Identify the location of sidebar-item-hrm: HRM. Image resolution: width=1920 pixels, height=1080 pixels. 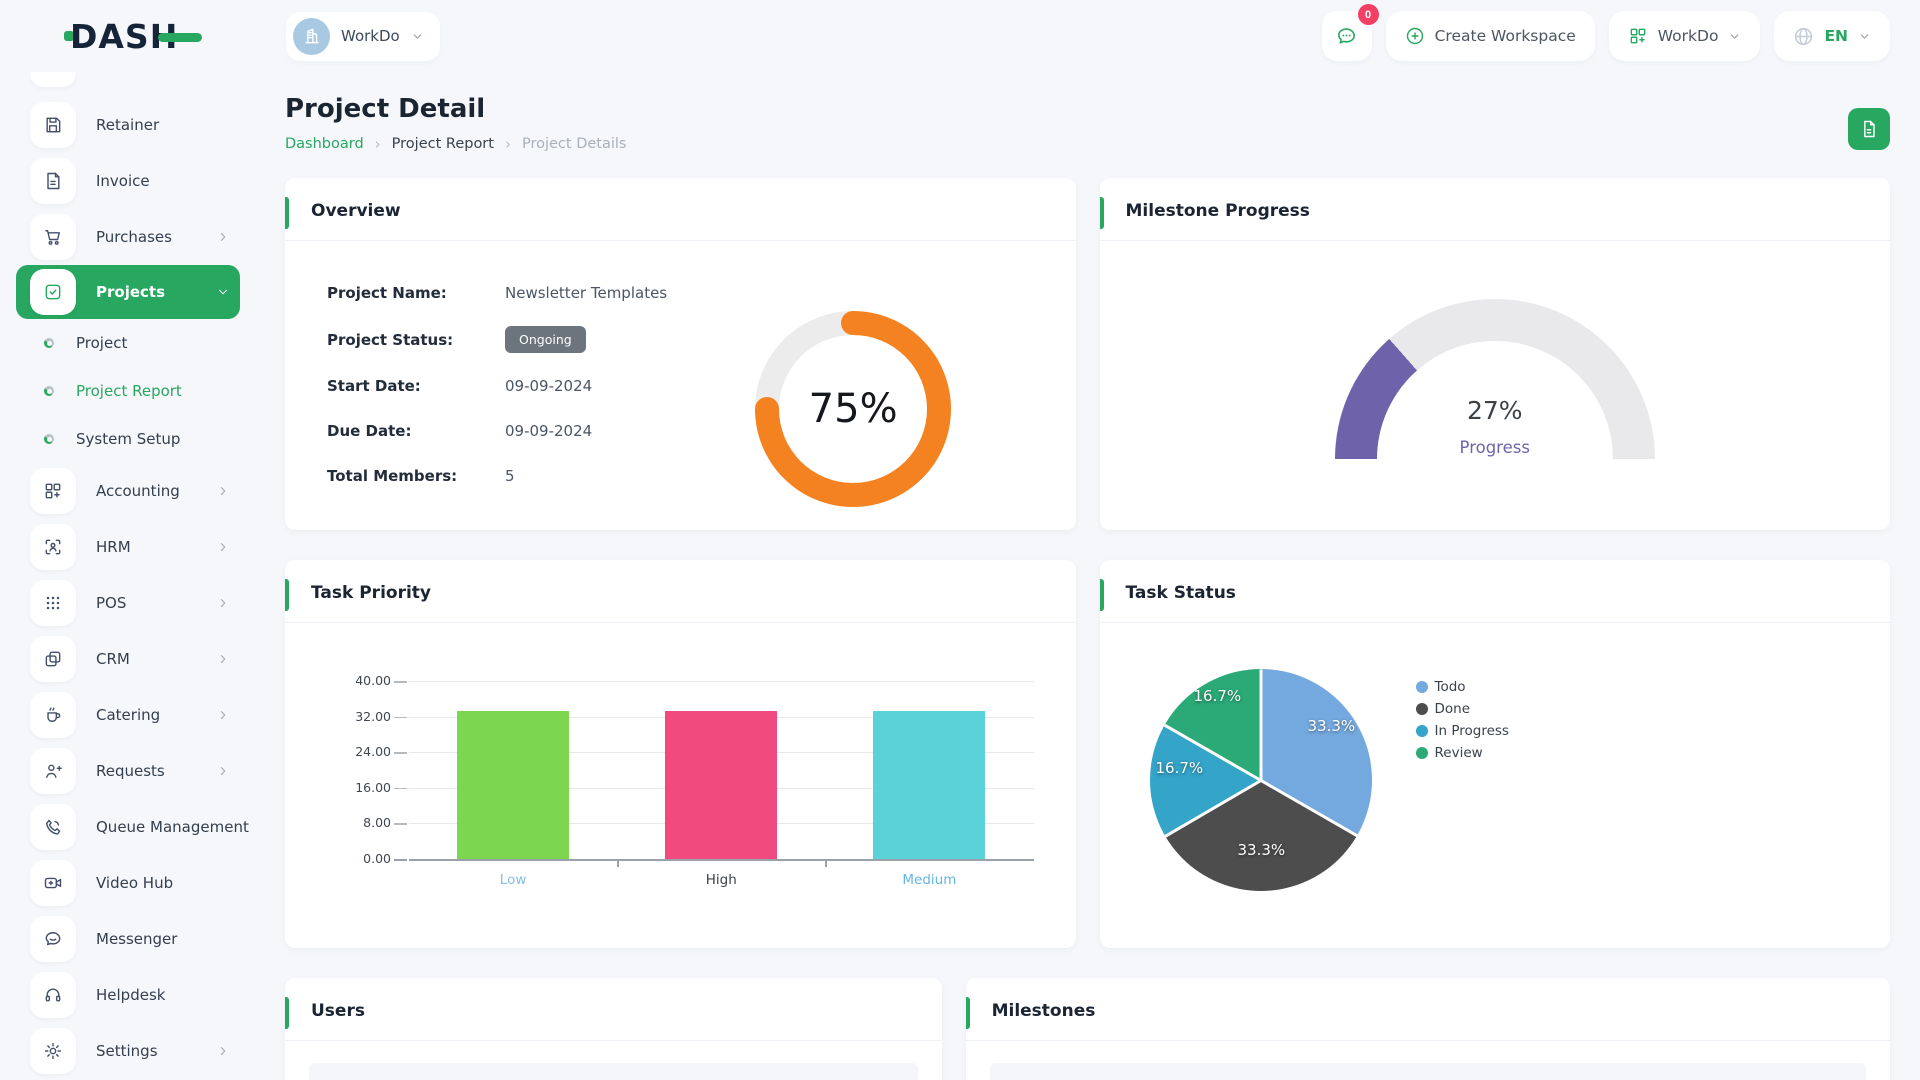
(128, 547).